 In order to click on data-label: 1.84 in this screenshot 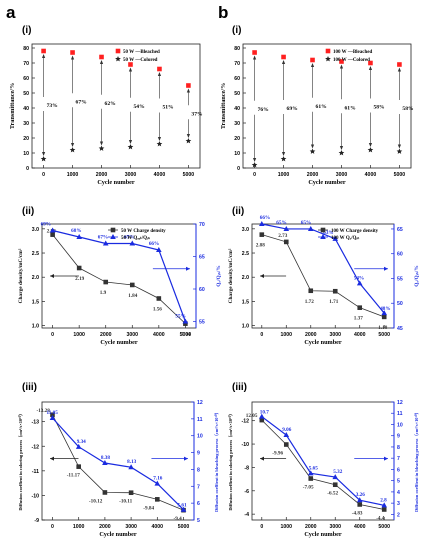, I will do `click(132, 296)`.